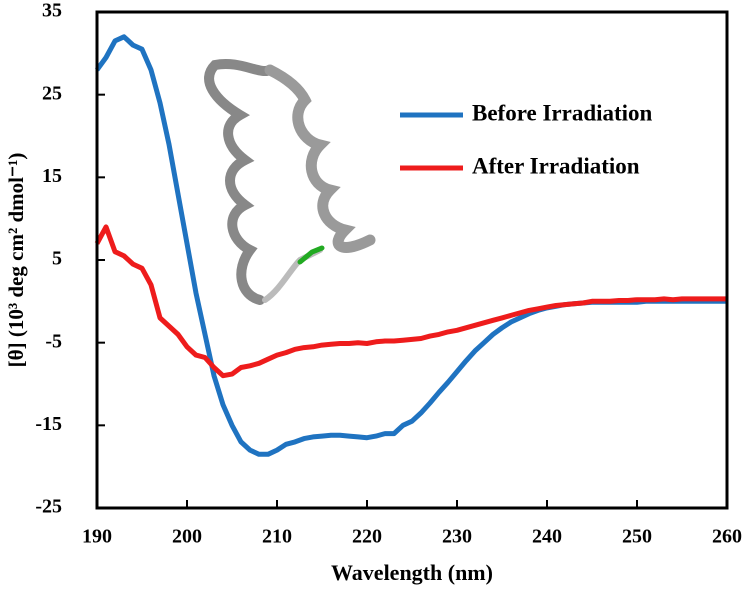  I want to click on x-tick-label: 200, so click(187, 537).